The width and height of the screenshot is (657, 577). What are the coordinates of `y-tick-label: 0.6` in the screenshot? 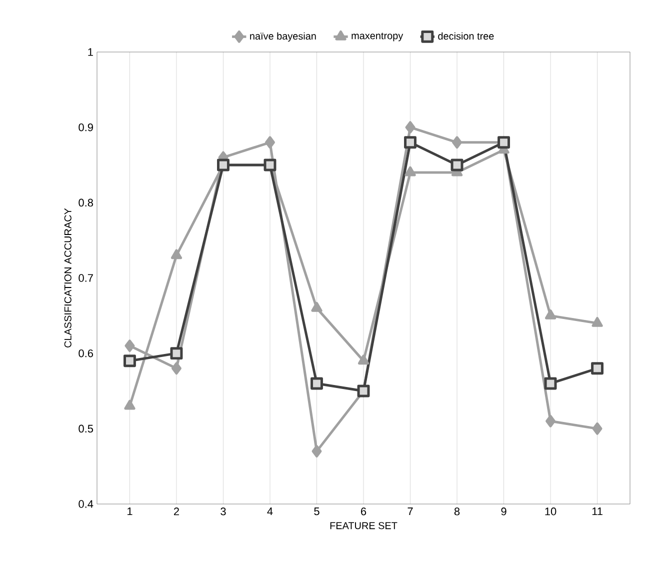 It's located at (85, 353).